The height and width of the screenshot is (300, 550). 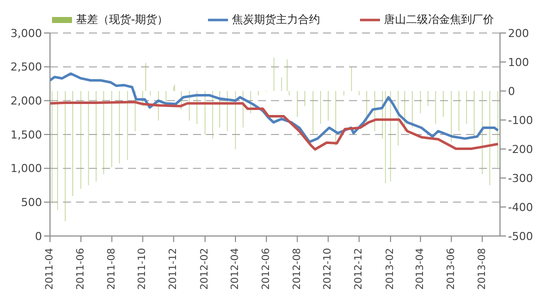 What do you see at coordinates (520, 120) in the screenshot?
I see `y2-tick-label: -100` at bounding box center [520, 120].